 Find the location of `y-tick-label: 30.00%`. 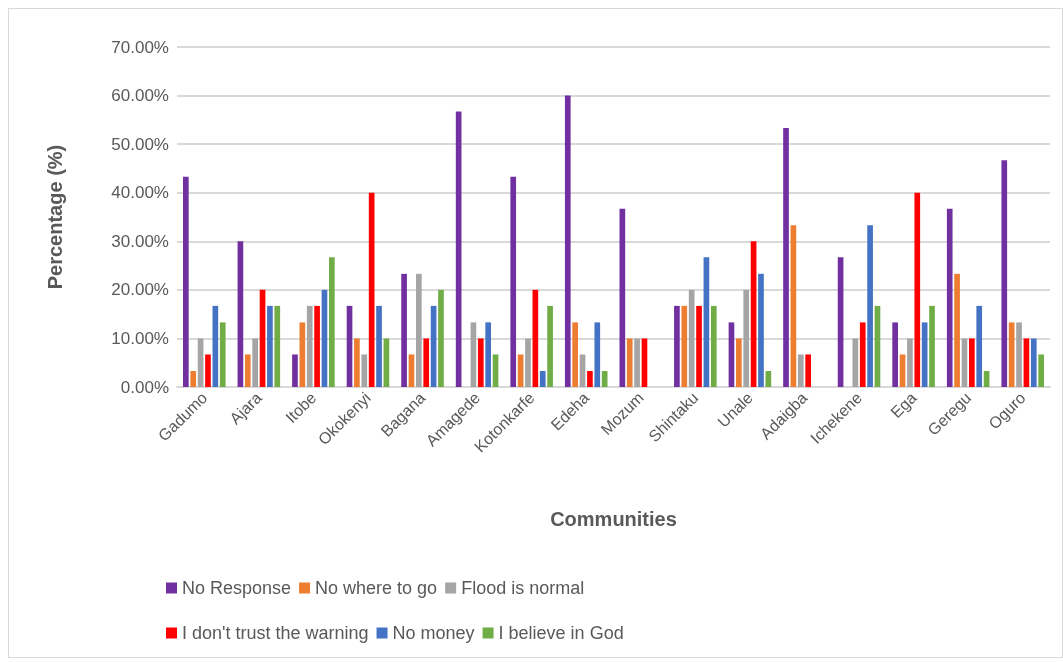

y-tick-label: 30.00% is located at coordinates (140, 241).